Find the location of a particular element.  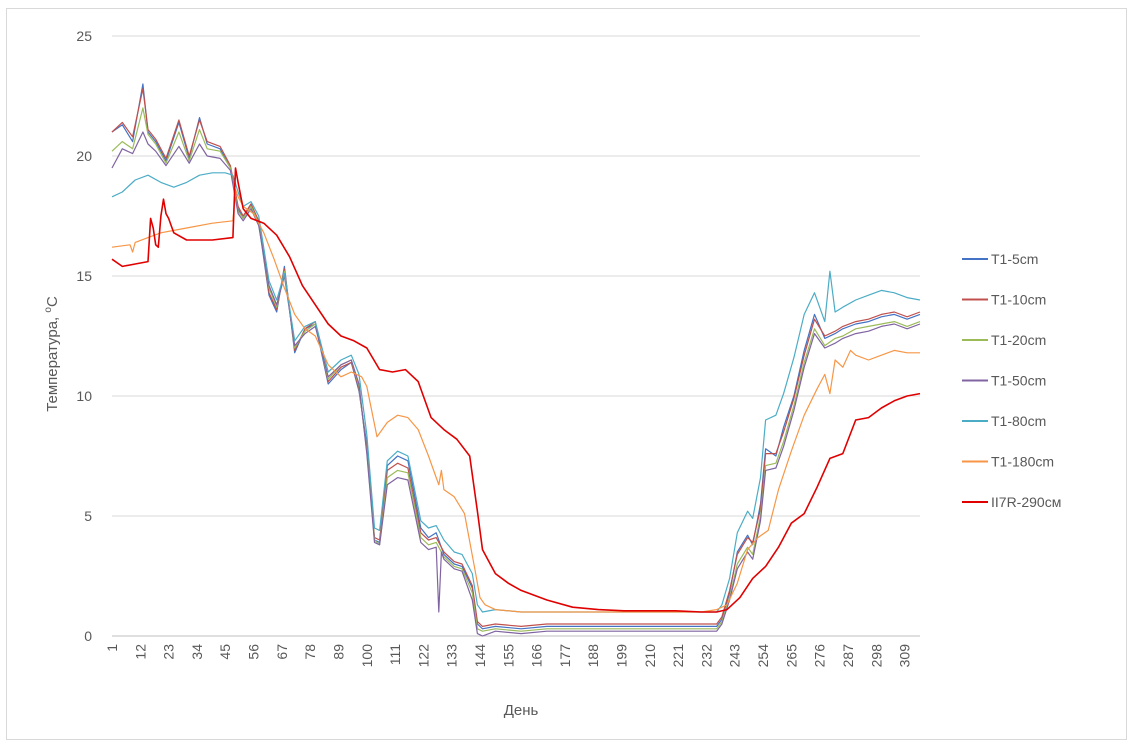

x-tick-label: 45 is located at coordinates (225, 652).